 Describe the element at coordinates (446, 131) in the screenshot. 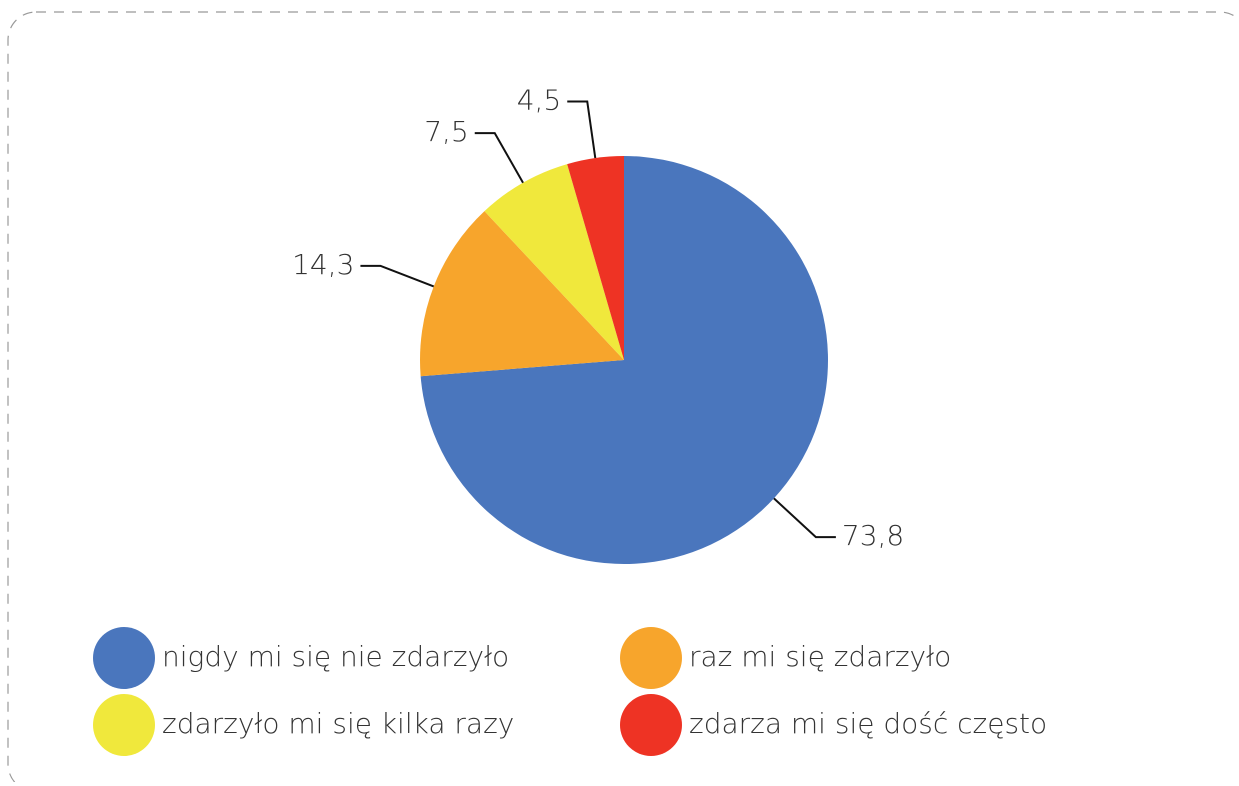

I see `data-label: 7,5` at that location.